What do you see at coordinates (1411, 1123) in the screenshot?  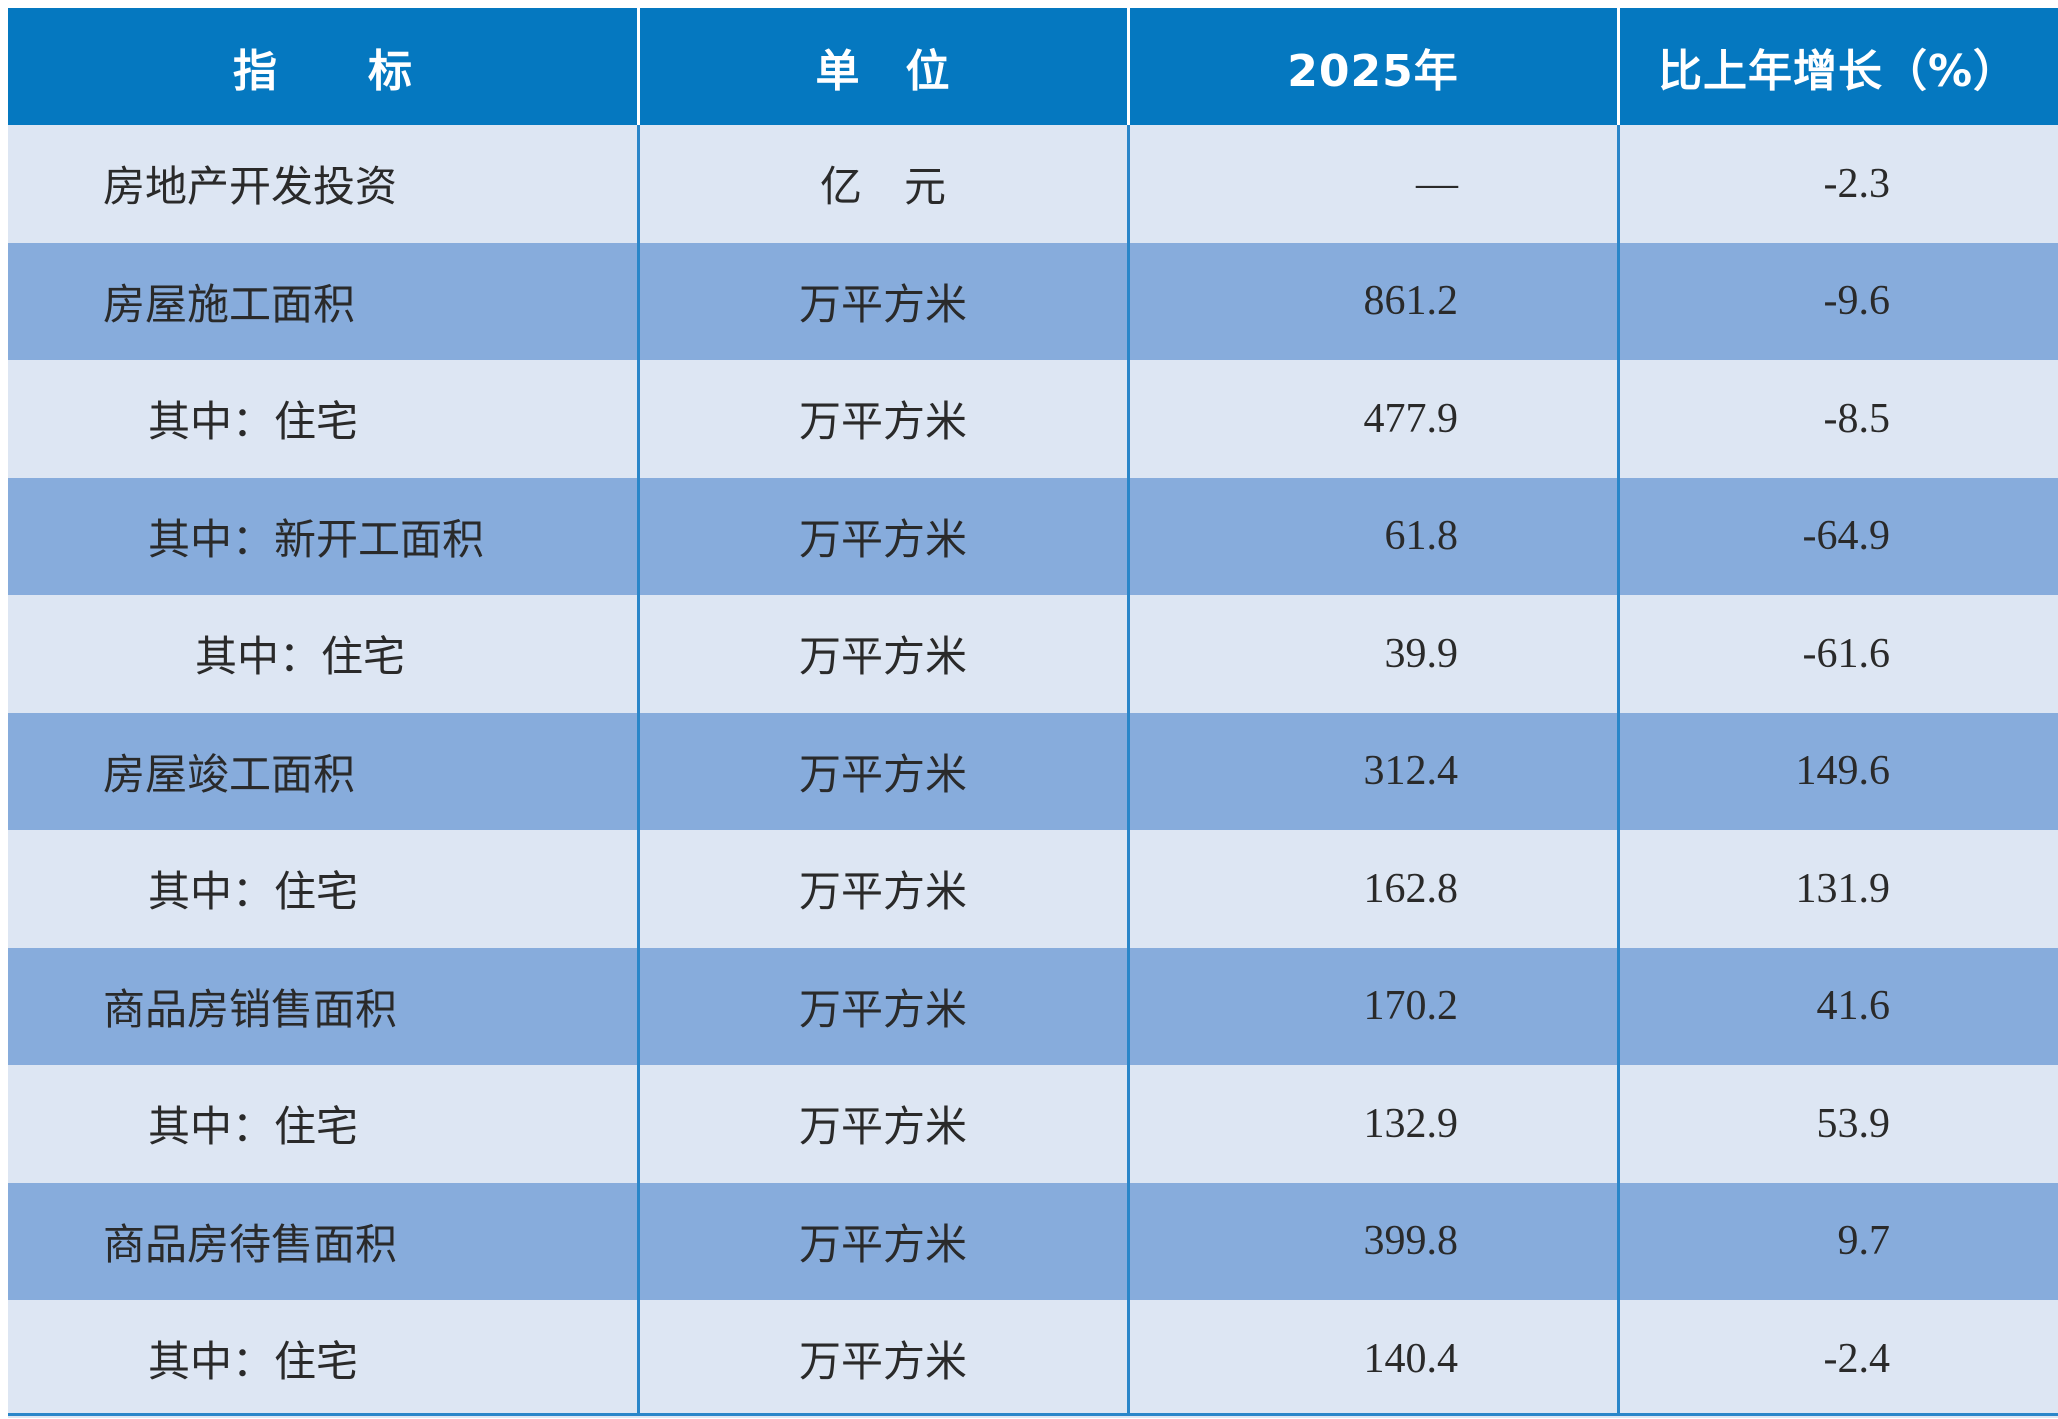 I see `row-value: 132.9` at bounding box center [1411, 1123].